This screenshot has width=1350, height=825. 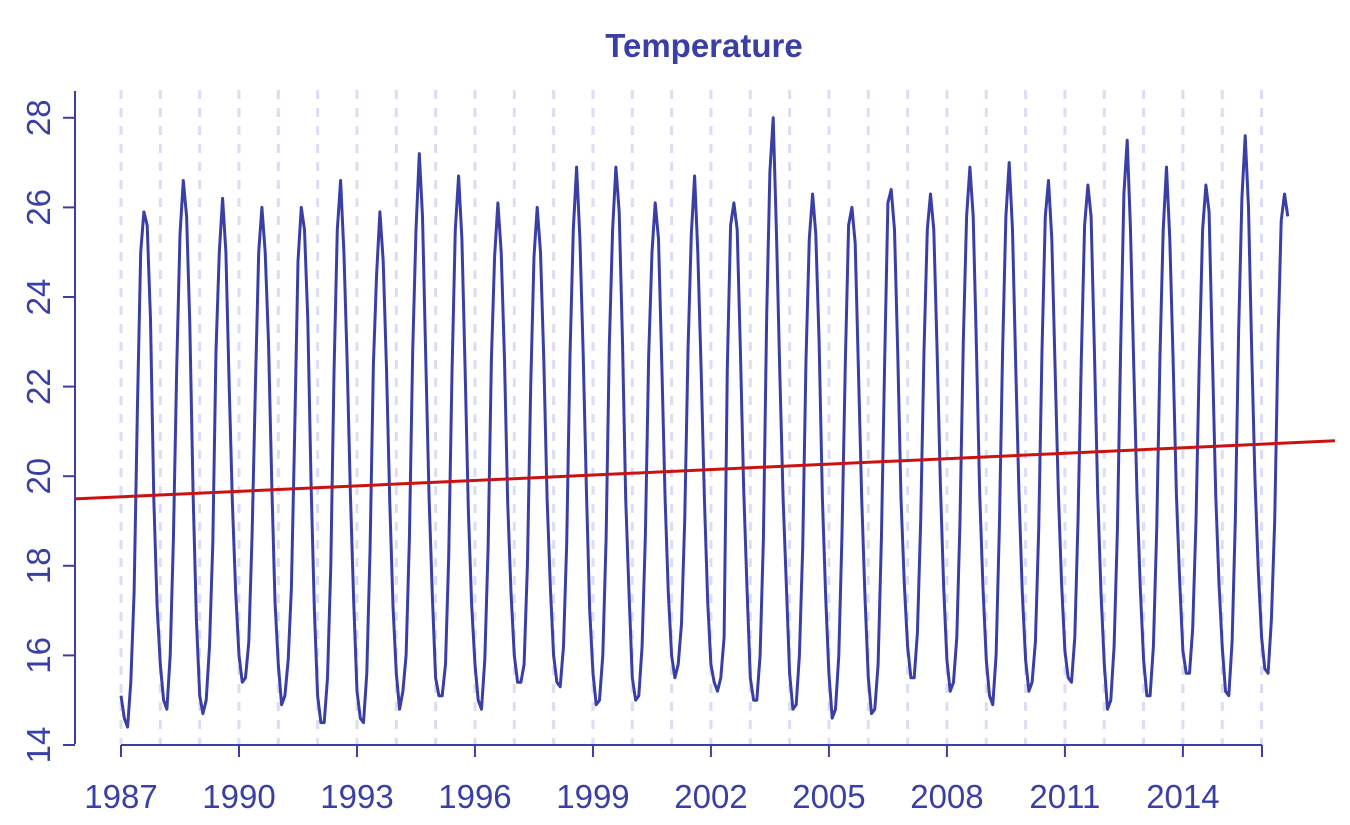 I want to click on x-tick-label: 1996, so click(x=474, y=796).